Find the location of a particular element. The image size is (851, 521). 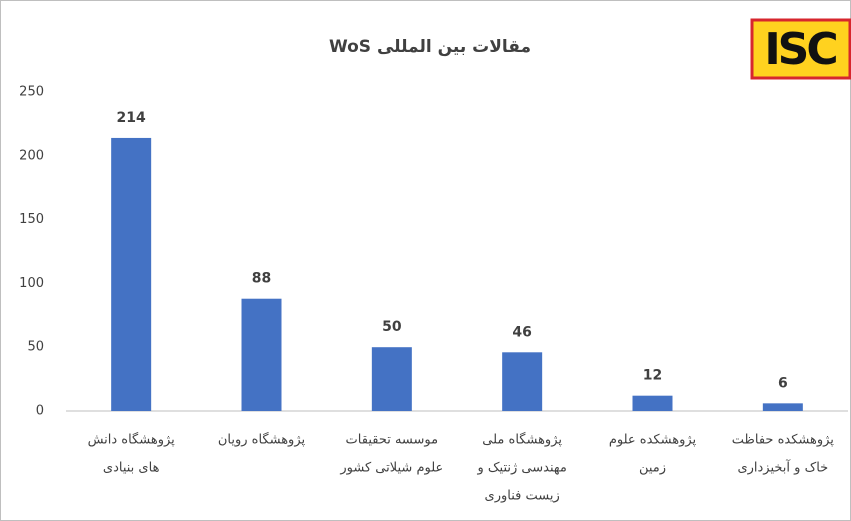

y-tick-label: 0 is located at coordinates (40, 411).